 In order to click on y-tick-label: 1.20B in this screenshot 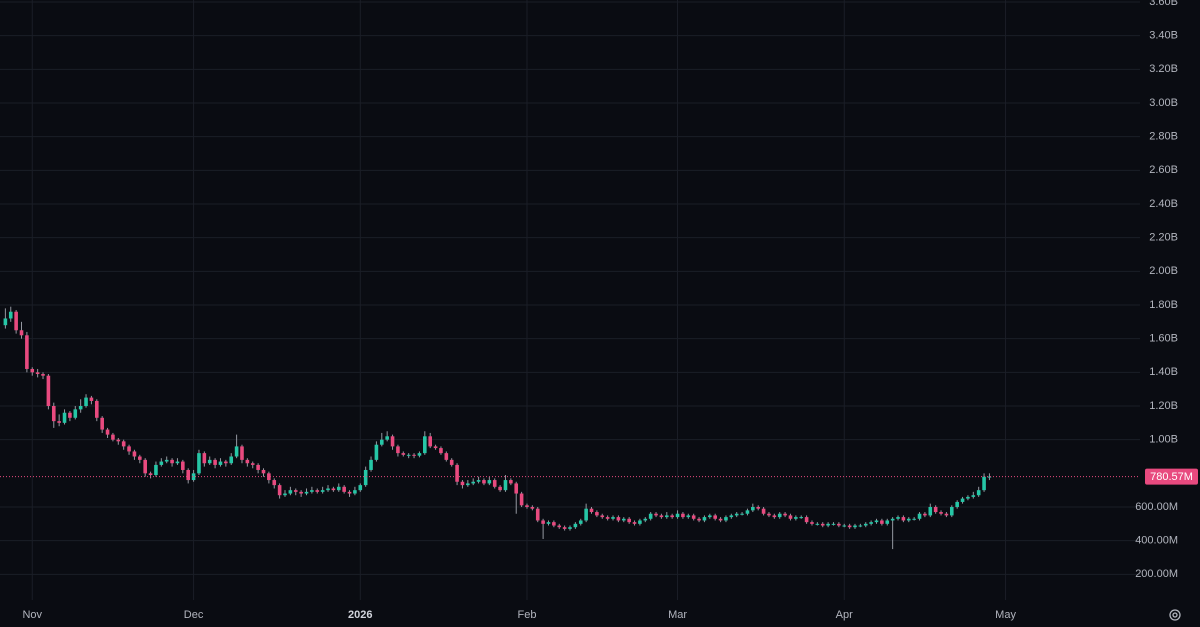, I will do `click(1163, 406)`.